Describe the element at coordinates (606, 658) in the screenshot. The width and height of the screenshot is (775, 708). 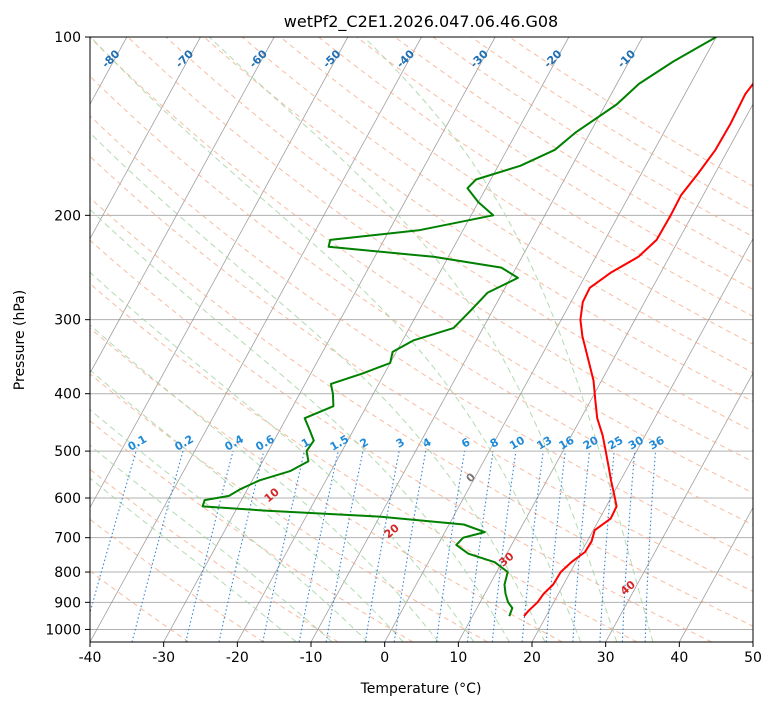
I see `x-tick-label: 30` at that location.